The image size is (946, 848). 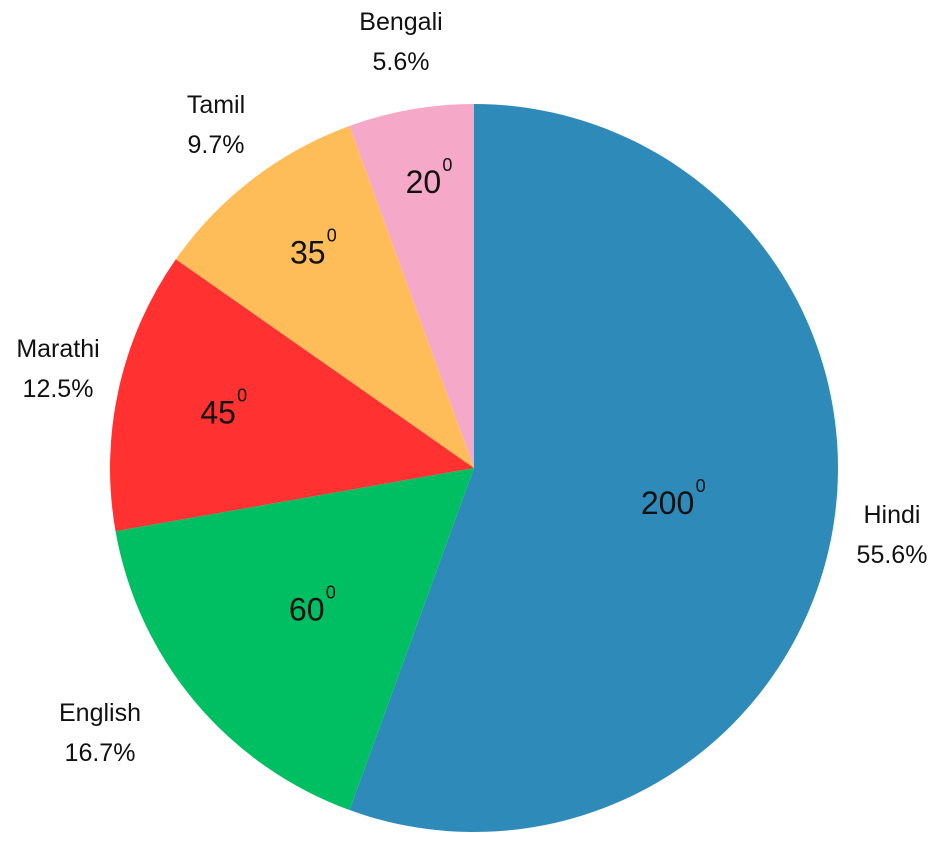 I want to click on slice-name-hindi: Hindi, so click(x=892, y=515).